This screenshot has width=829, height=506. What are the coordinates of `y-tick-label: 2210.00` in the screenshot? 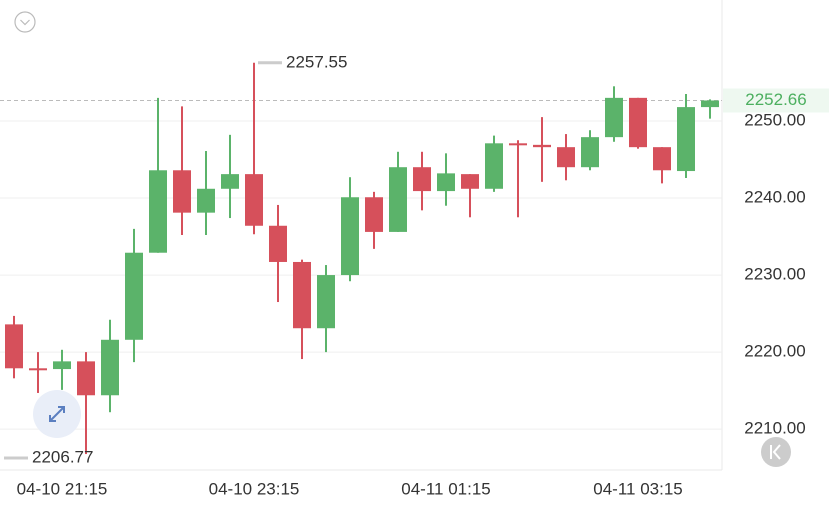 It's located at (774, 428).